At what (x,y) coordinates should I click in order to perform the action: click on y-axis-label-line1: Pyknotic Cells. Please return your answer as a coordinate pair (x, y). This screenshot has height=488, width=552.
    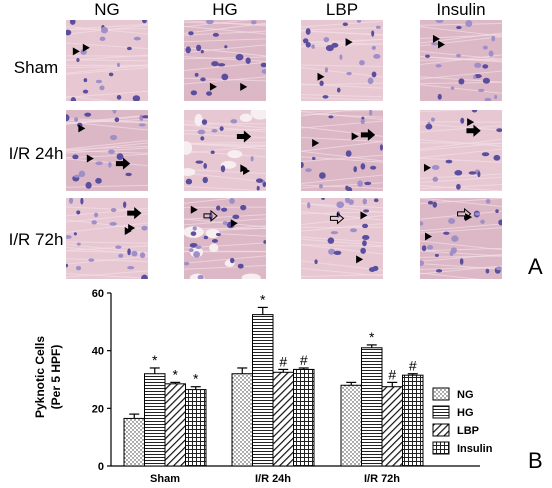
    Looking at the image, I should click on (40, 377).